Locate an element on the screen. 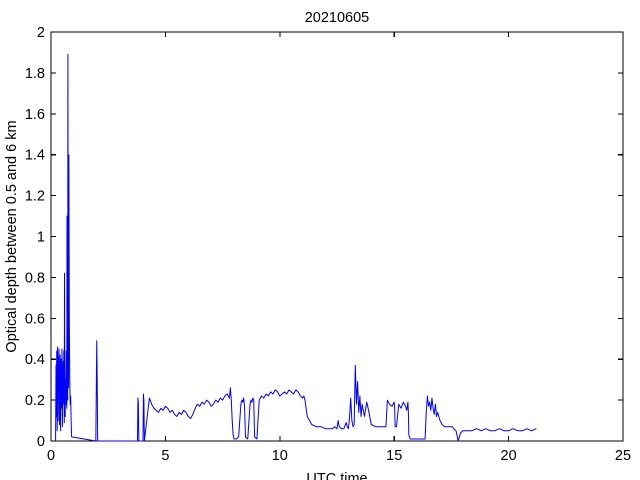 The image size is (640, 480). y-tick-label-2: 0.4 is located at coordinates (35, 360).